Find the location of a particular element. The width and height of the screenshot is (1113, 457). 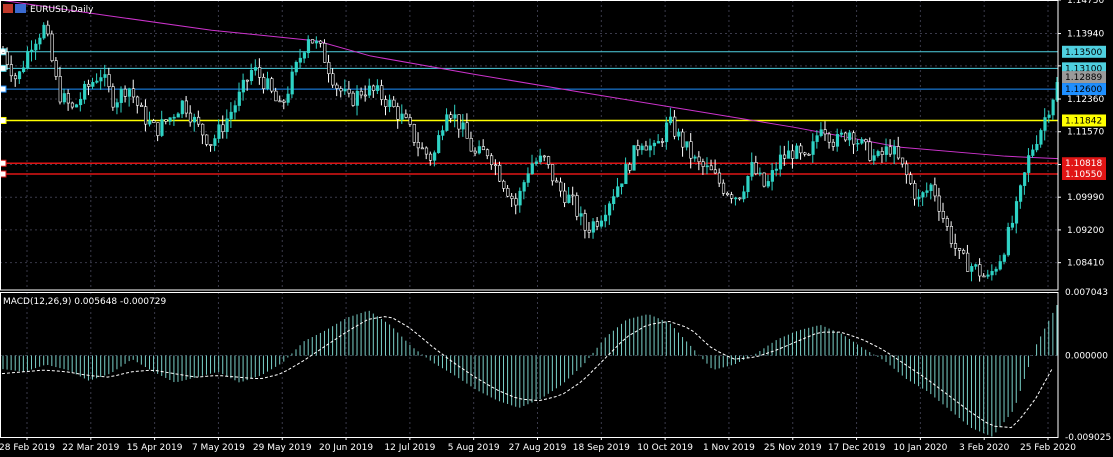

price-tag-label: 1.13500 is located at coordinates (1083, 53).